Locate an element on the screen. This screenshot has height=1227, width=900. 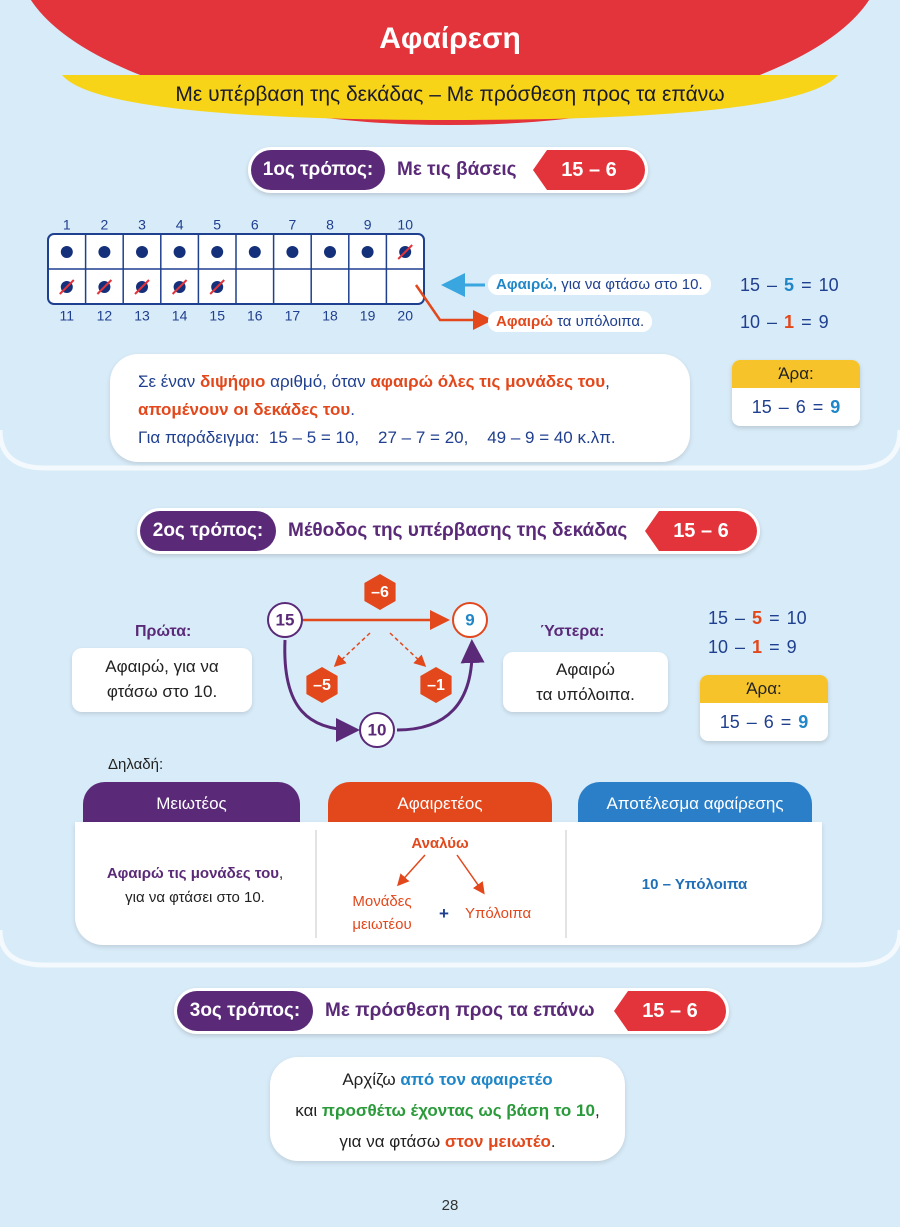
result-box: Άρα: 15–6 = 9 is located at coordinates (764, 708).